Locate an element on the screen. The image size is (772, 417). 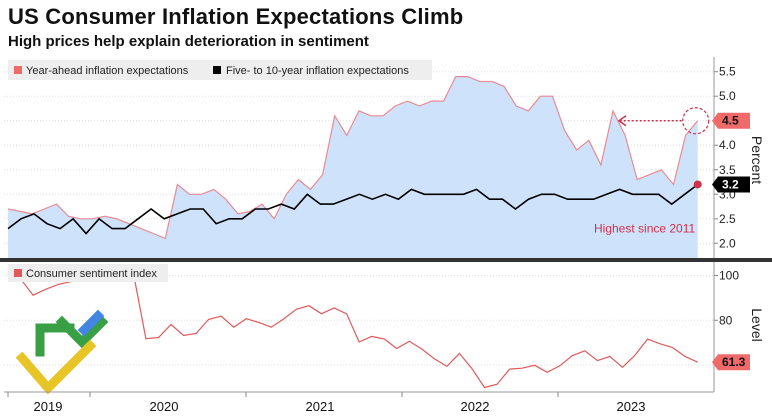
logo-green-mark is located at coordinates (72, 336).